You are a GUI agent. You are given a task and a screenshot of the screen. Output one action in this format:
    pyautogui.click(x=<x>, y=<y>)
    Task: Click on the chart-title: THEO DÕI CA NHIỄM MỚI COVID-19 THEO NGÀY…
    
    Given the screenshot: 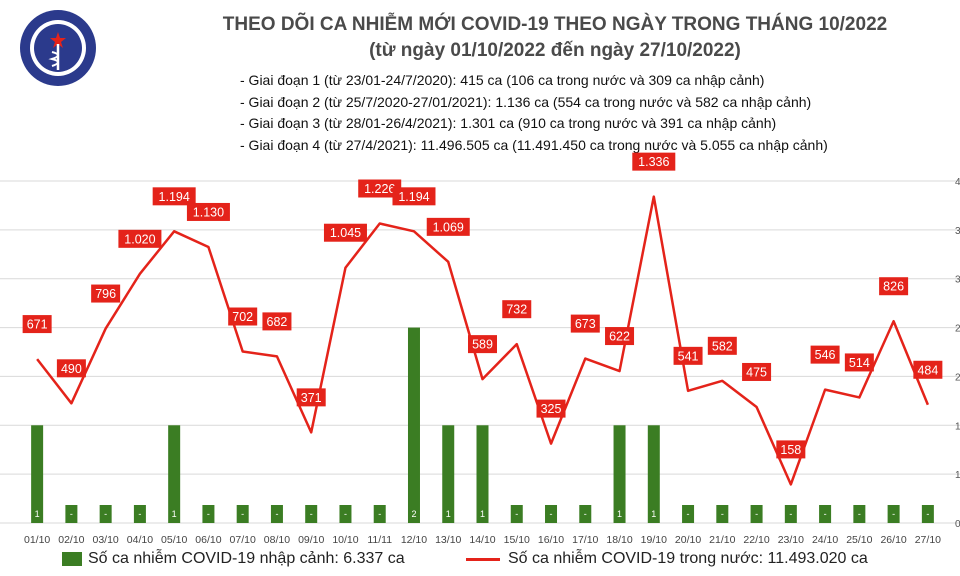 What is the action you would take?
    pyautogui.click(x=555, y=24)
    